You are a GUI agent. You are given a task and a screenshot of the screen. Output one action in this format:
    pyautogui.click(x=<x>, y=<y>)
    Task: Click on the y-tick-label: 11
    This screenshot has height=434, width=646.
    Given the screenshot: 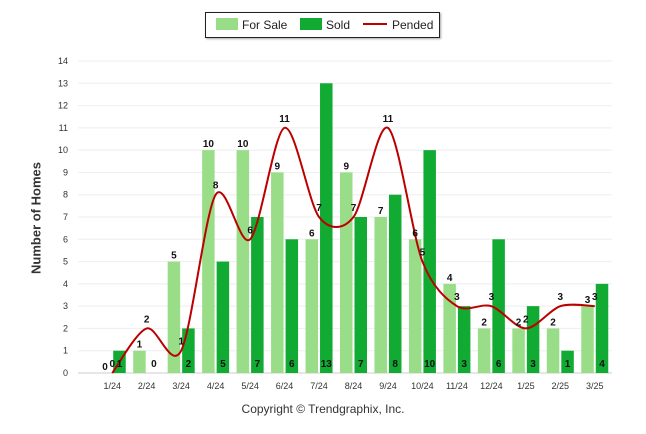 What is the action you would take?
    pyautogui.click(x=63, y=128)
    